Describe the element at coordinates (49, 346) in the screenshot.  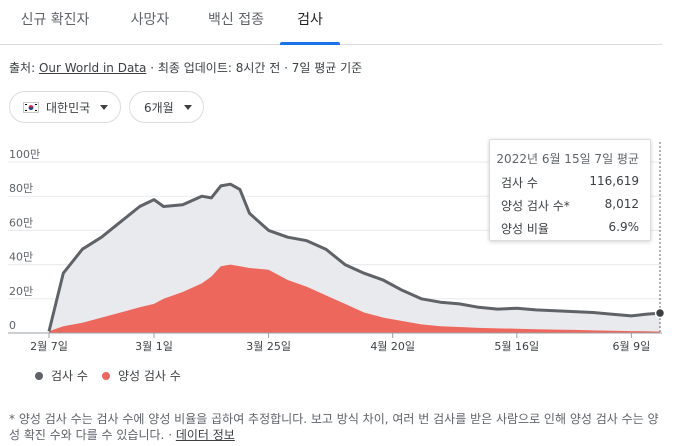
I see `x-tick-label: 2월 7일` at that location.